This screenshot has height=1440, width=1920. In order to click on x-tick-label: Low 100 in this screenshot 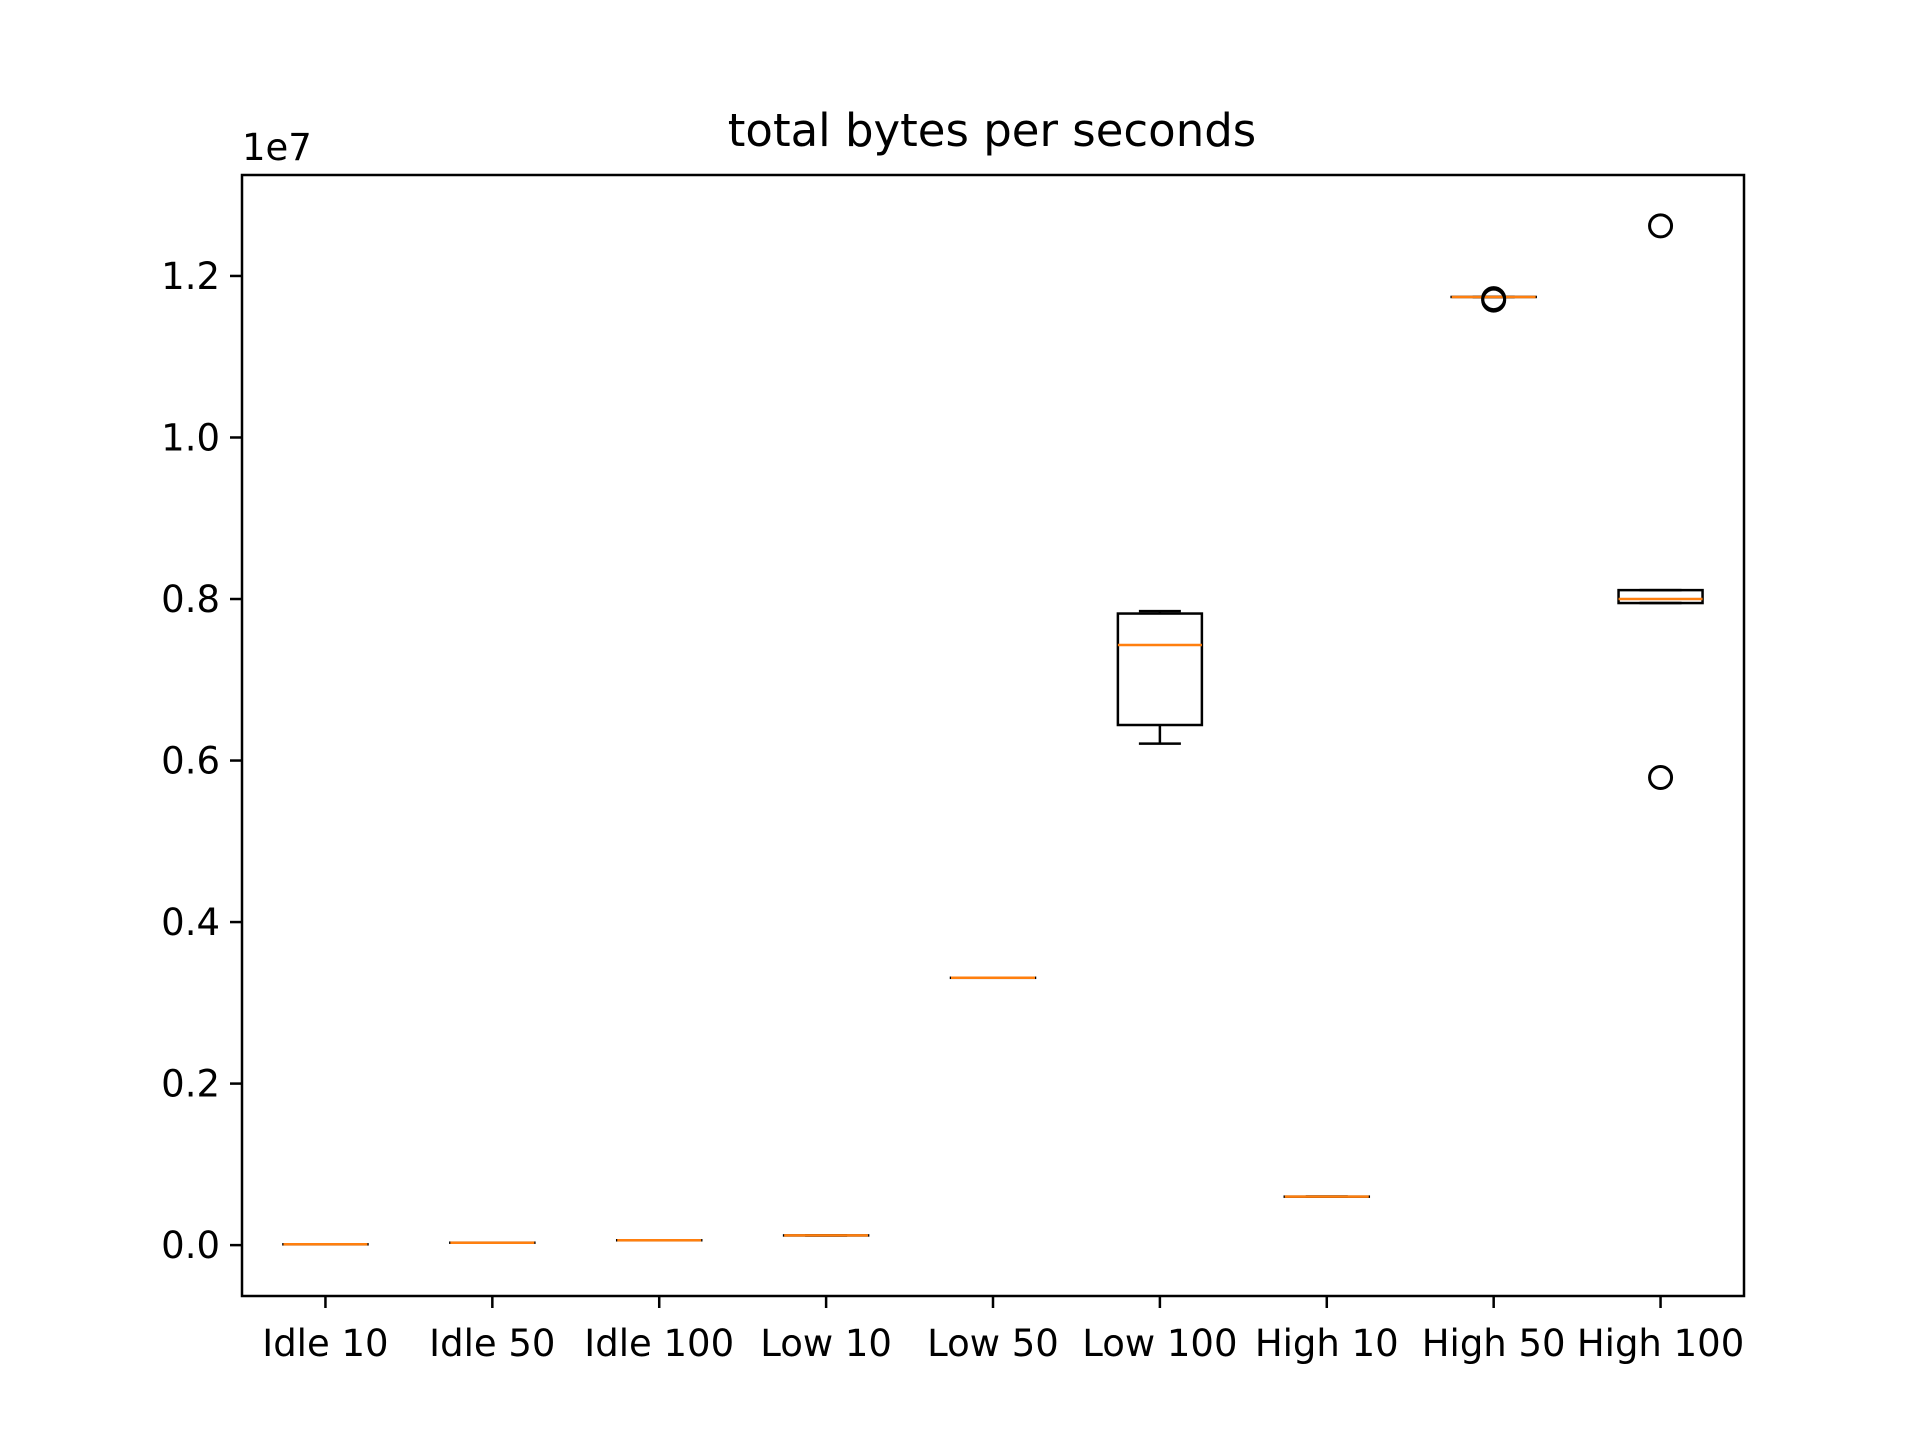, I will do `click(1159, 1343)`.